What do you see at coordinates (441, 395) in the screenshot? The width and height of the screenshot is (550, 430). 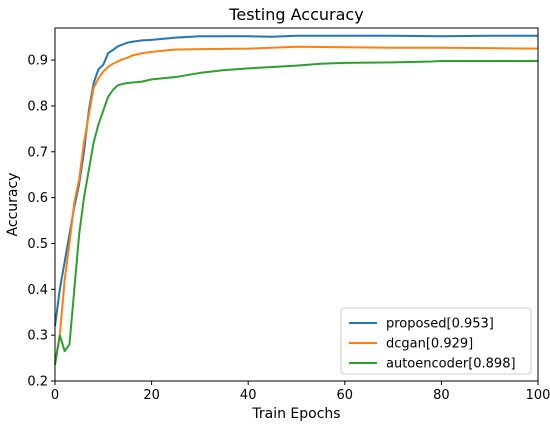 I see `x-tick-label: 80` at bounding box center [441, 395].